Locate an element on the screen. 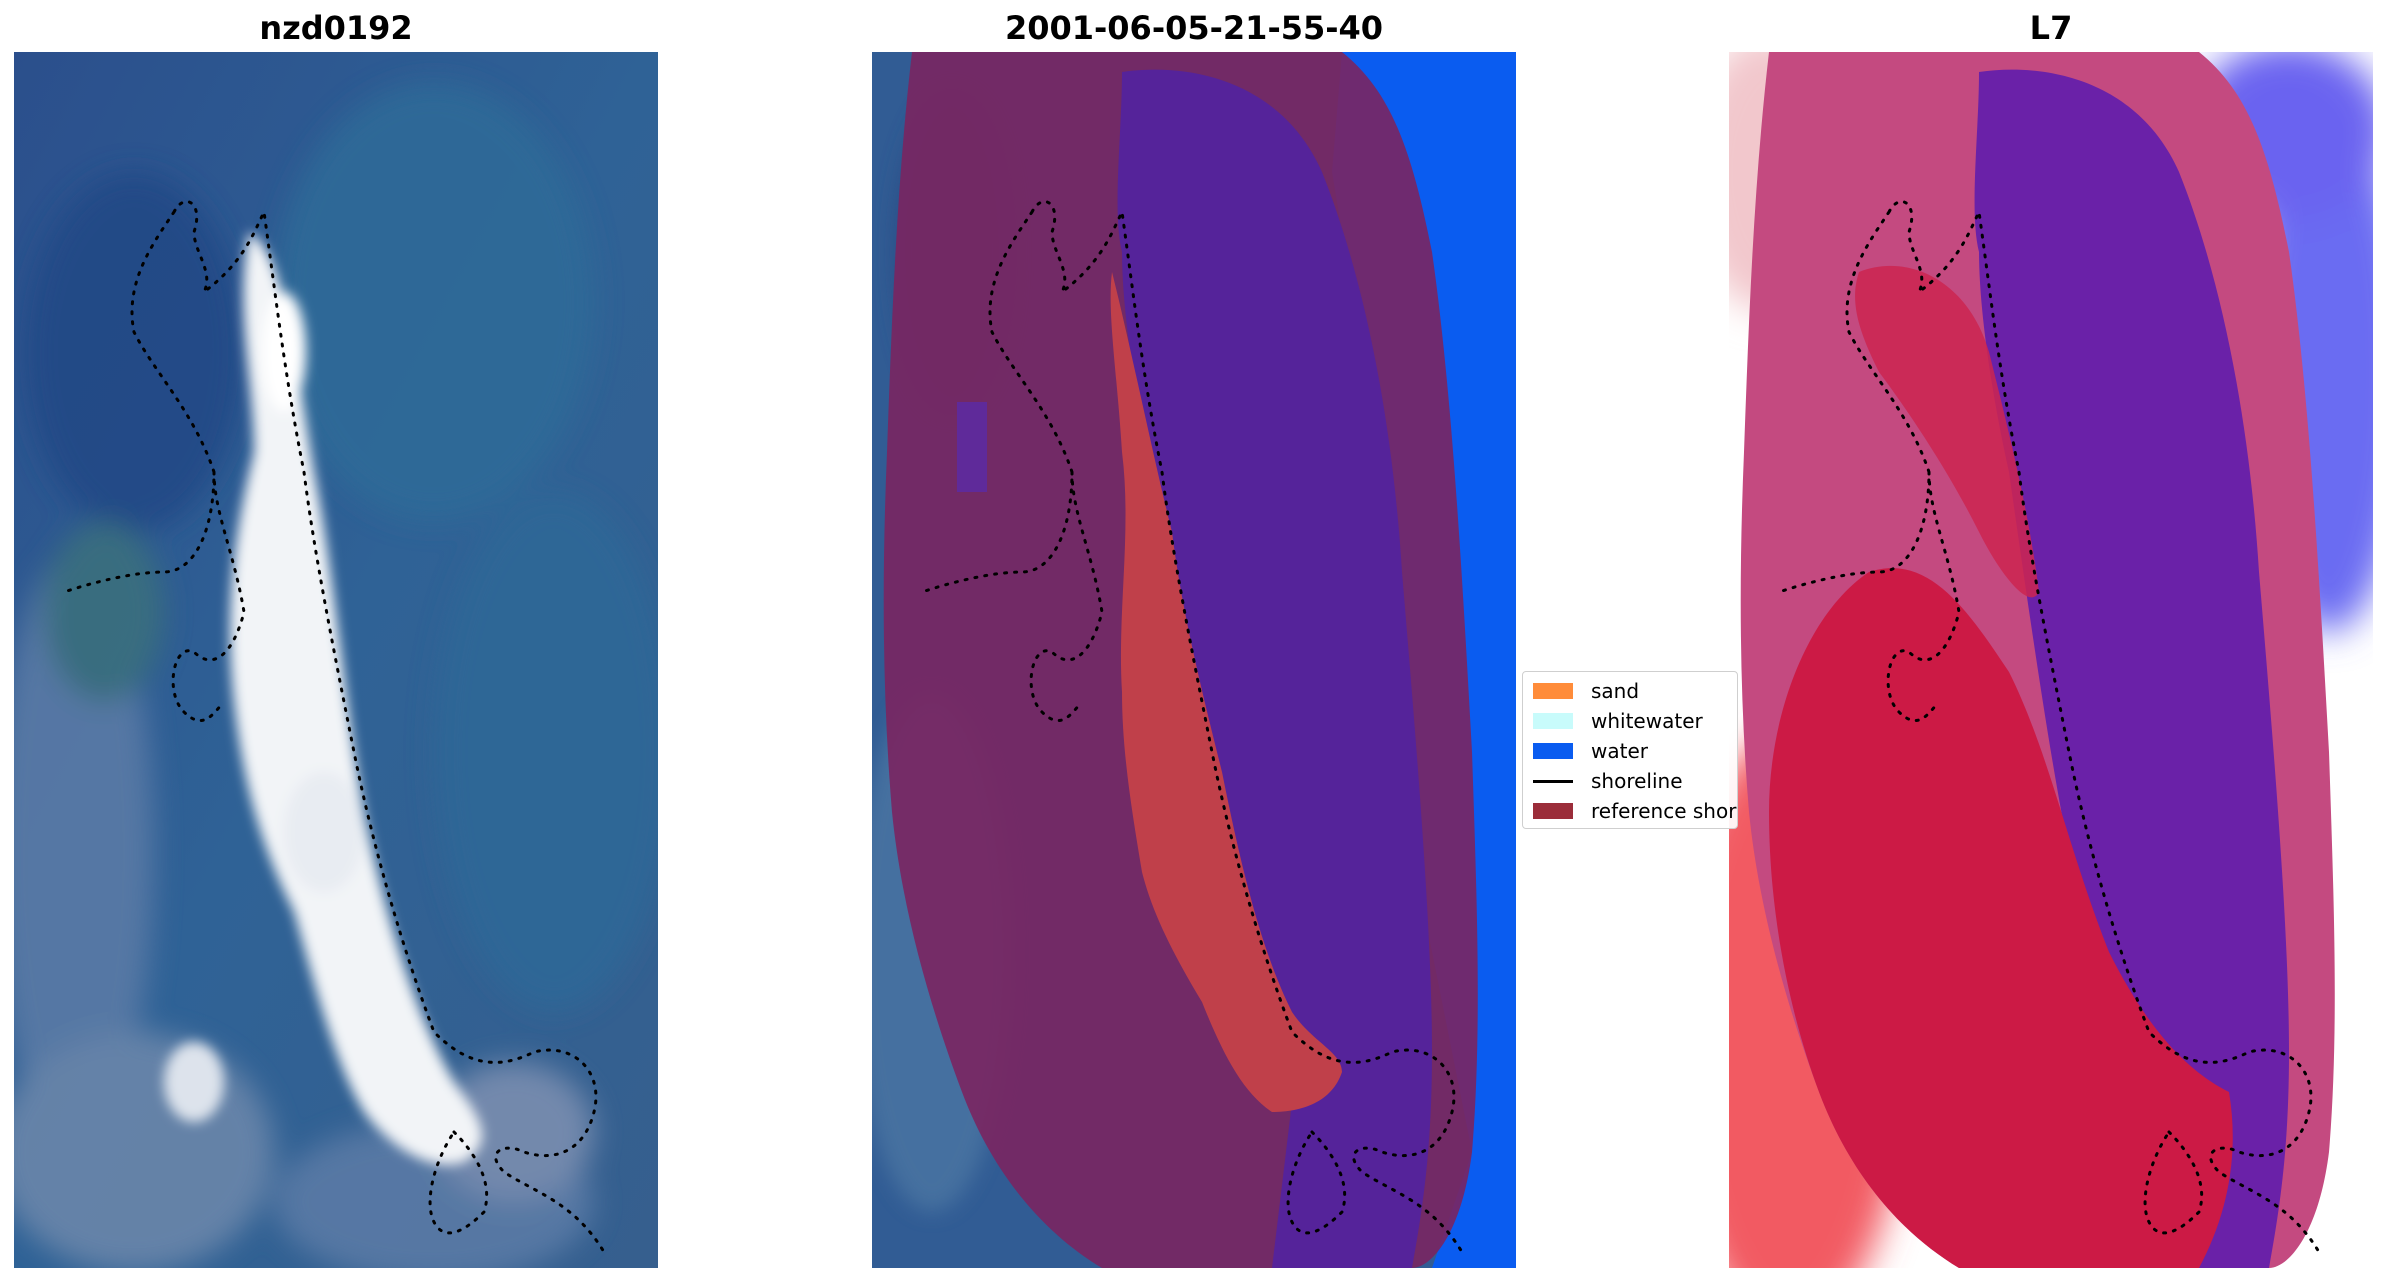 This screenshot has height=1283, width=2387. legend-label-reference-buffer: reference shoreline buffer is located at coordinates (1664, 811).